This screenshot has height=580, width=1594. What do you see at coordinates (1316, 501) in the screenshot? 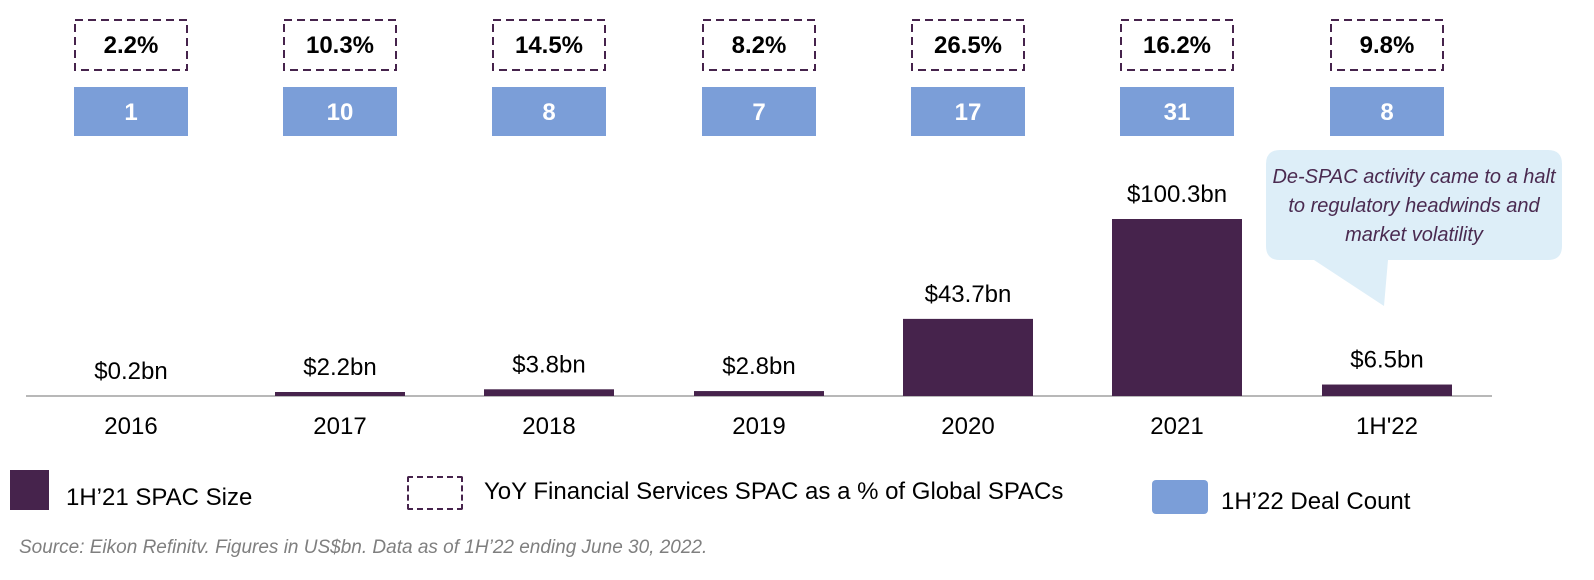
I see `legend-label-deal-count: 1H’22 Deal Count` at bounding box center [1316, 501].